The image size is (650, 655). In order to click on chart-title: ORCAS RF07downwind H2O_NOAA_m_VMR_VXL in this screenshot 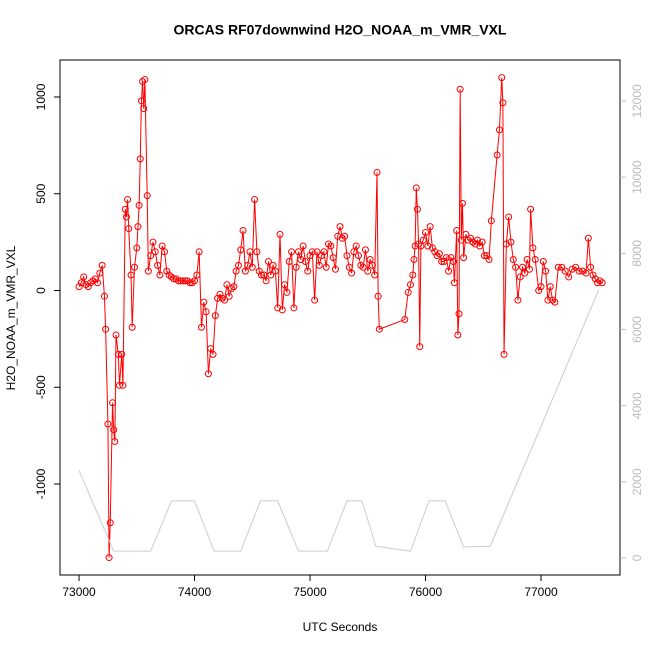, I will do `click(340, 30)`.